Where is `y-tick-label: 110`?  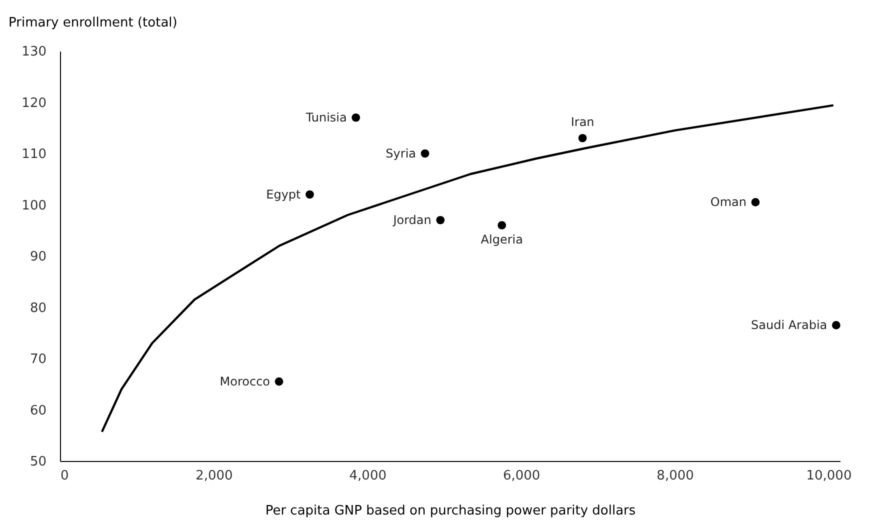 y-tick-label: 110 is located at coordinates (34, 154).